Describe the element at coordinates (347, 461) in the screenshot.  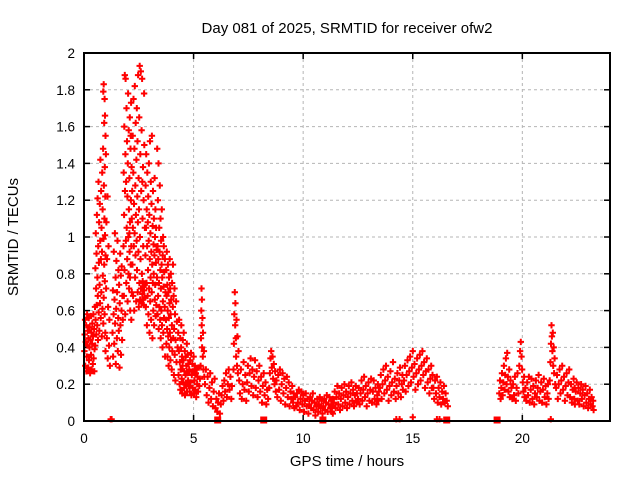
I see `x-axis-label: GPS time / hours` at that location.